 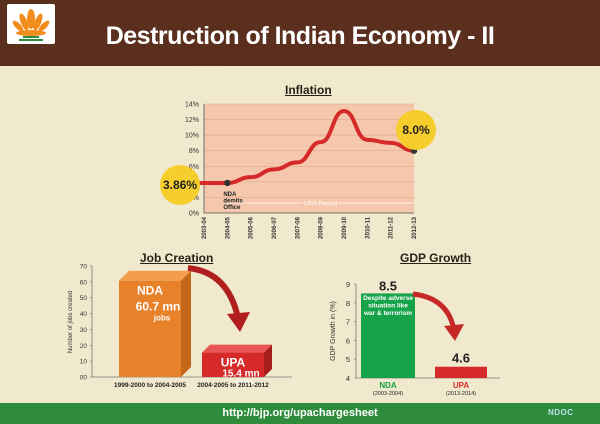 I want to click on bar-value-label: 15.4 mn, so click(x=240, y=374).